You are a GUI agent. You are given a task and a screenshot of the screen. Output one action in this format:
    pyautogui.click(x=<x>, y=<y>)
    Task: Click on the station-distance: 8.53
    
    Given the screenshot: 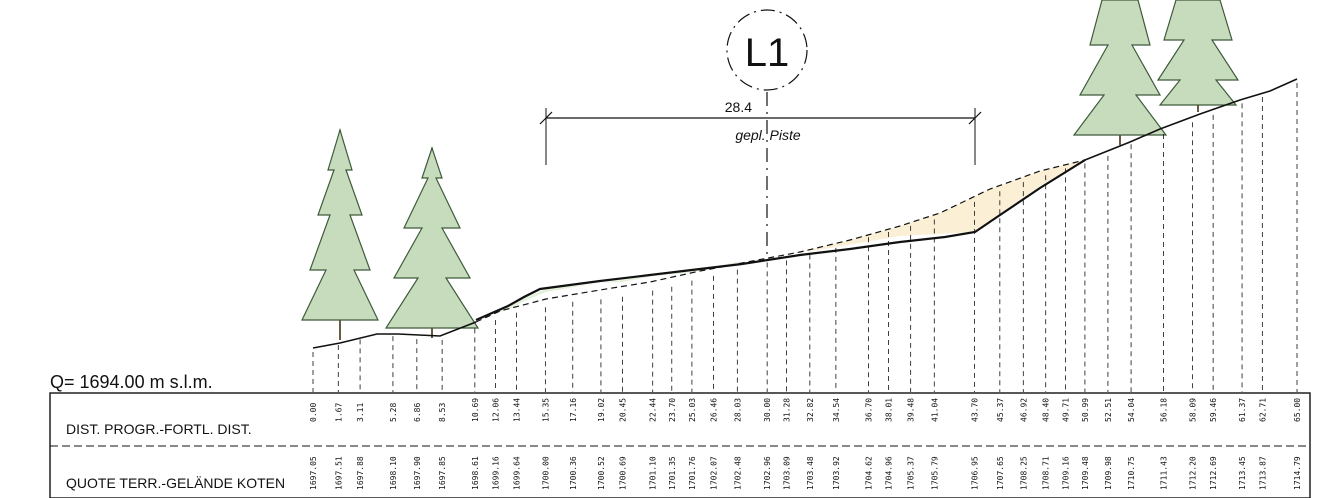 What is the action you would take?
    pyautogui.click(x=442, y=412)
    